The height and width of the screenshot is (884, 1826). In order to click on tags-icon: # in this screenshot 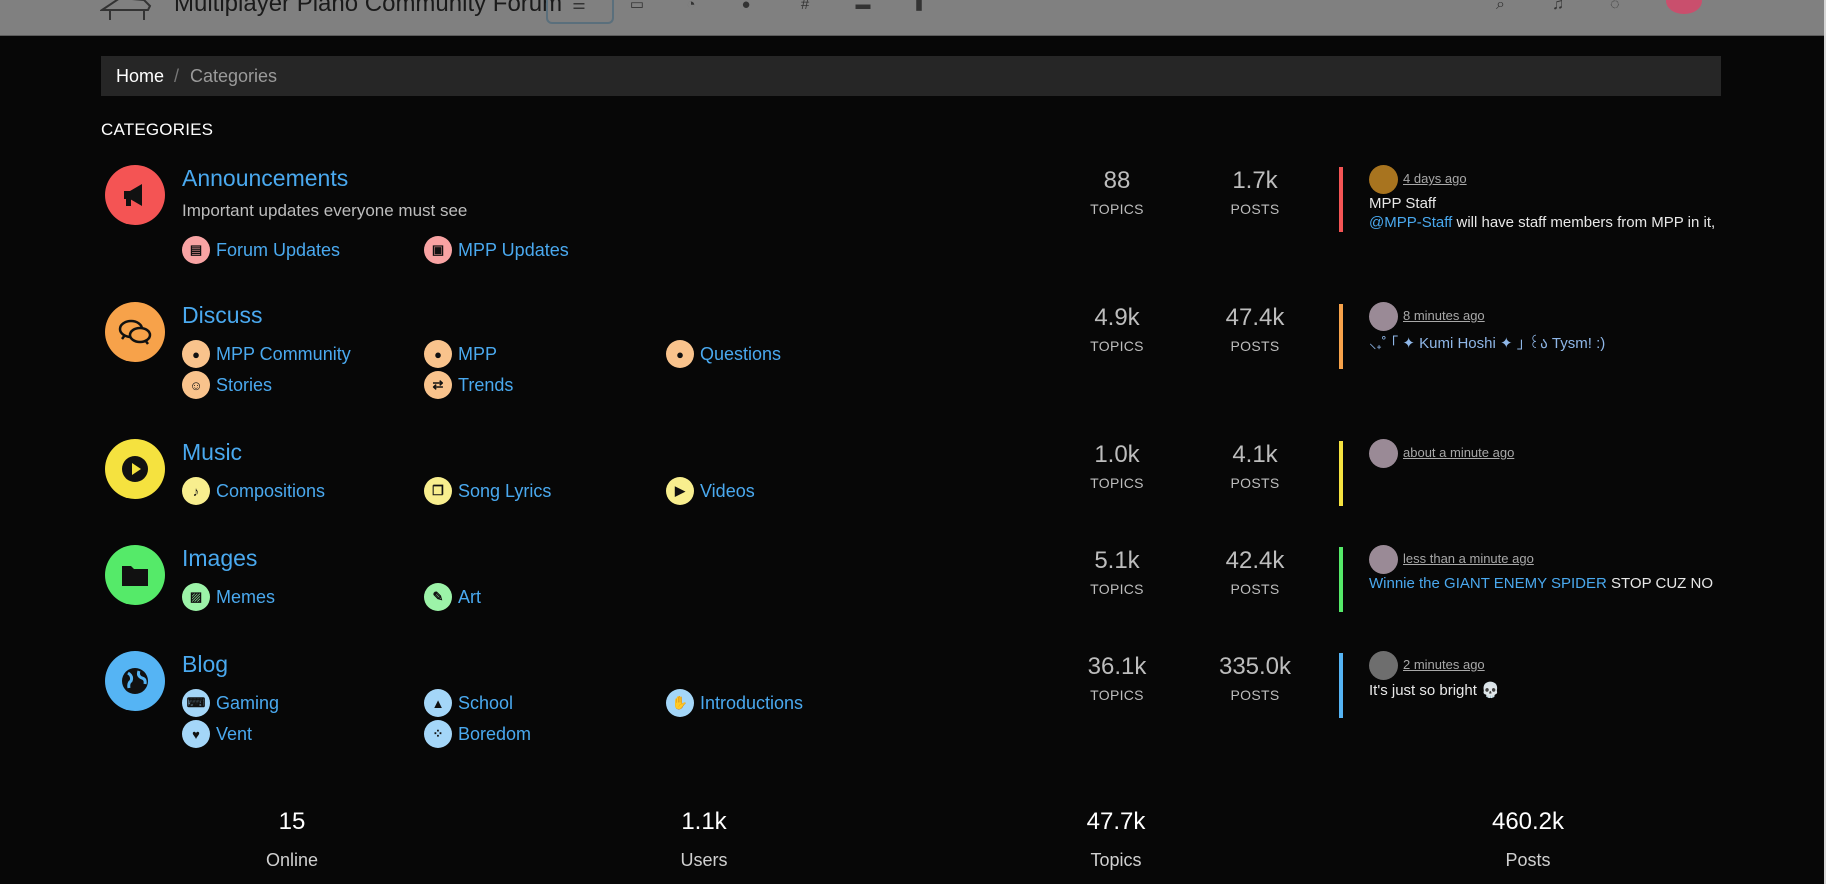, I will do `click(805, 6)`.